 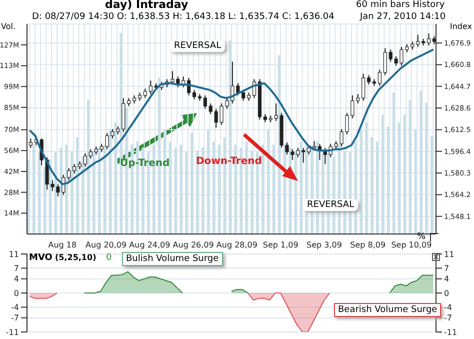 What do you see at coordinates (13, 254) in the screenshot?
I see `y-tick-label: 11` at bounding box center [13, 254].